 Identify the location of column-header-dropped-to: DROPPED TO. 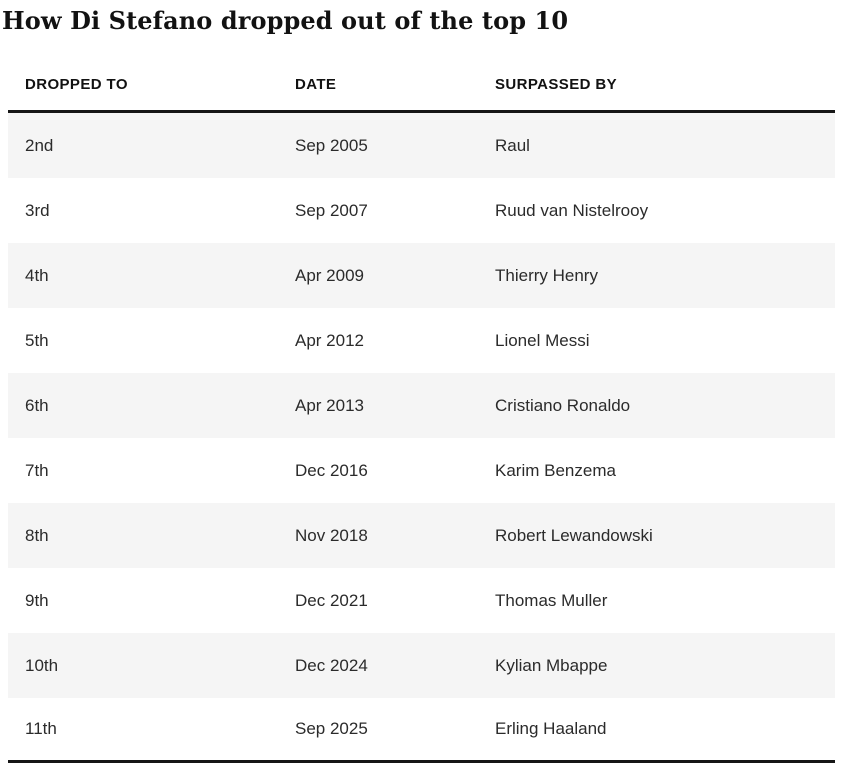
(151, 94).